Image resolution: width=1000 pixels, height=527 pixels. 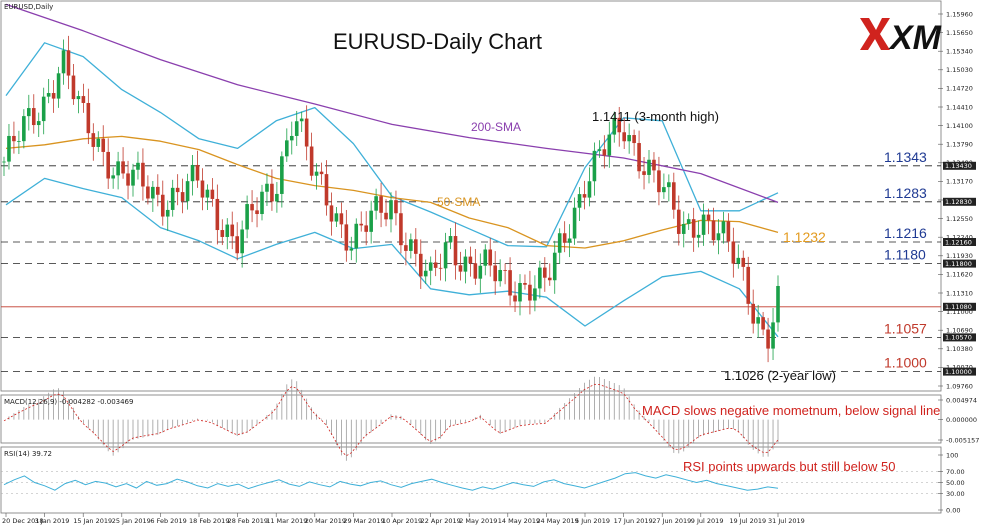 I want to click on macd-tick-label: 0.000000, so click(x=961, y=420).